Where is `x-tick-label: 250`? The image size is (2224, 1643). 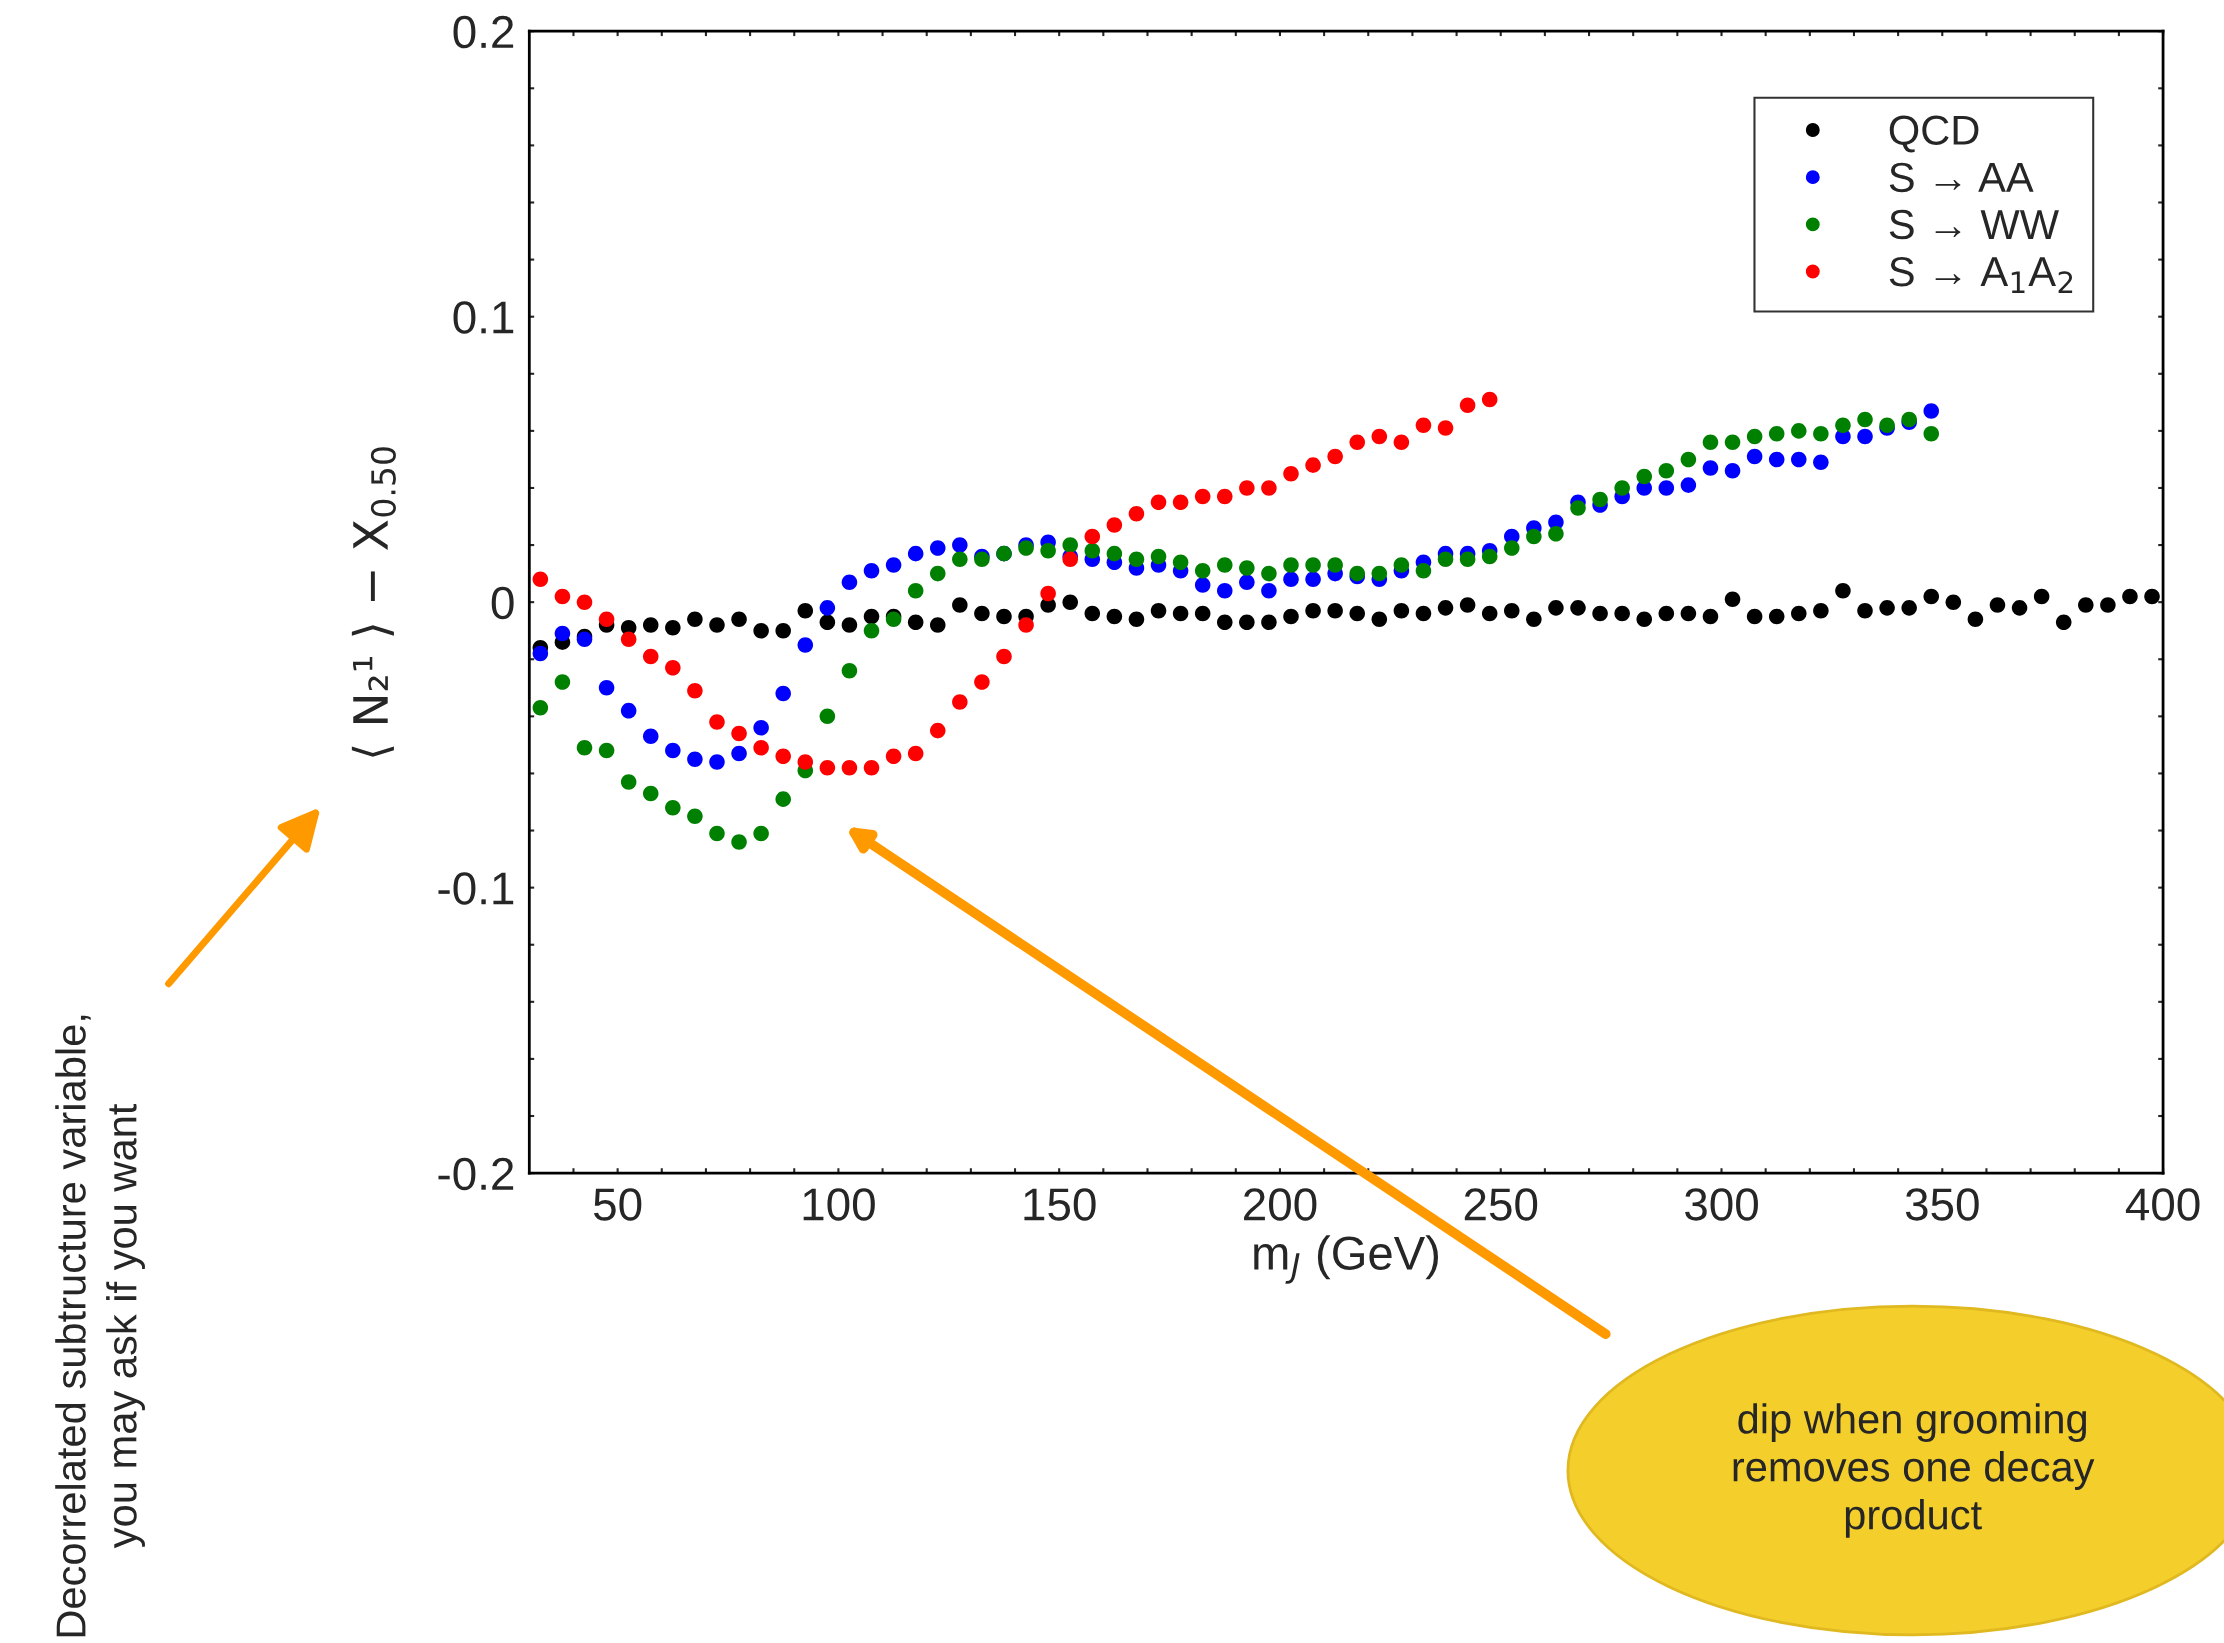 x-tick-label: 250 is located at coordinates (1501, 1204).